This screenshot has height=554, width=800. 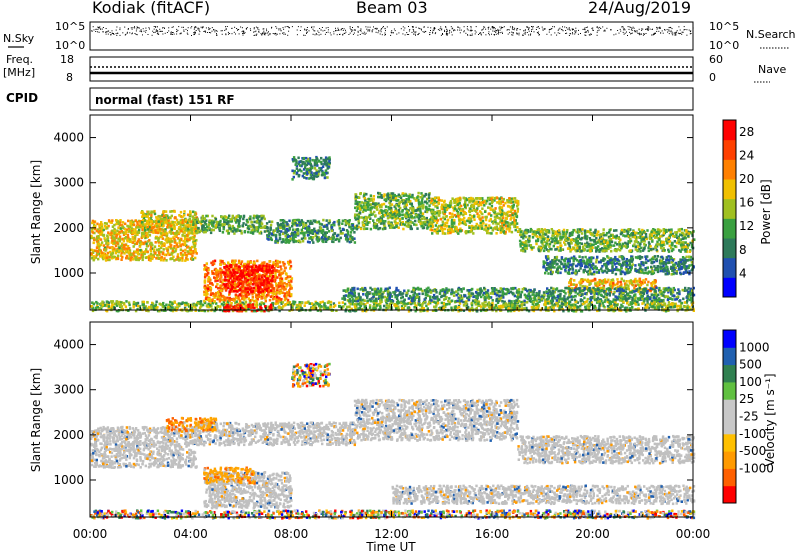 I want to click on nave-top-label: 60, so click(x=716, y=59).